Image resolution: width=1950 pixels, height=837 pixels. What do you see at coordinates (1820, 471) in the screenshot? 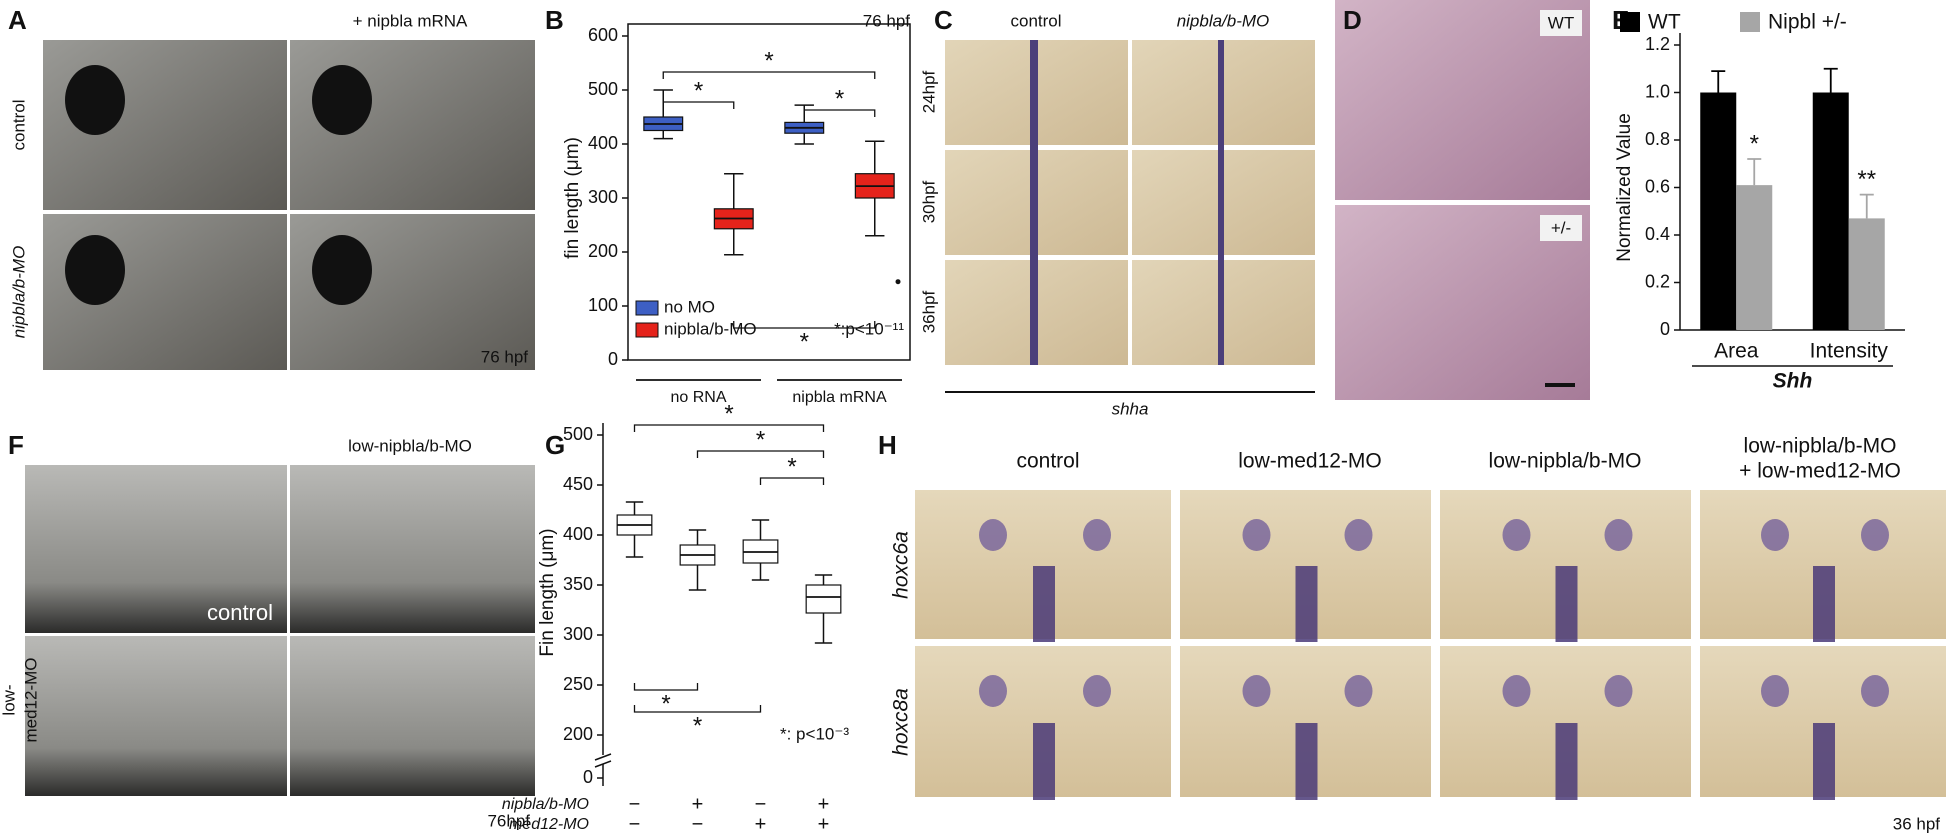
I see `column-label: + low-med12-MO` at bounding box center [1820, 471].